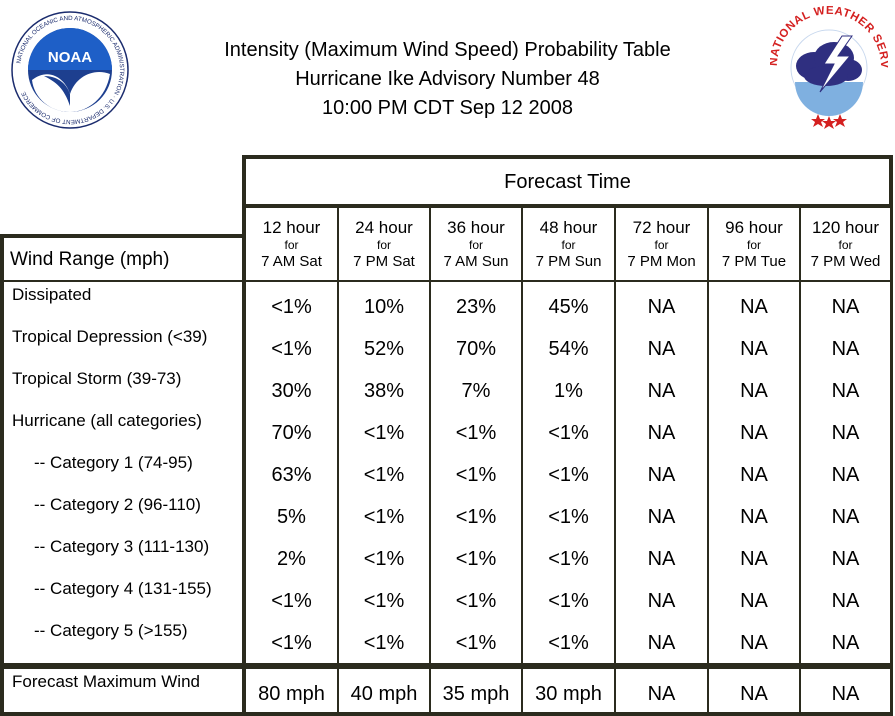  Describe the element at coordinates (568, 391) in the screenshot. I see `table-cell-value: 1%` at that location.